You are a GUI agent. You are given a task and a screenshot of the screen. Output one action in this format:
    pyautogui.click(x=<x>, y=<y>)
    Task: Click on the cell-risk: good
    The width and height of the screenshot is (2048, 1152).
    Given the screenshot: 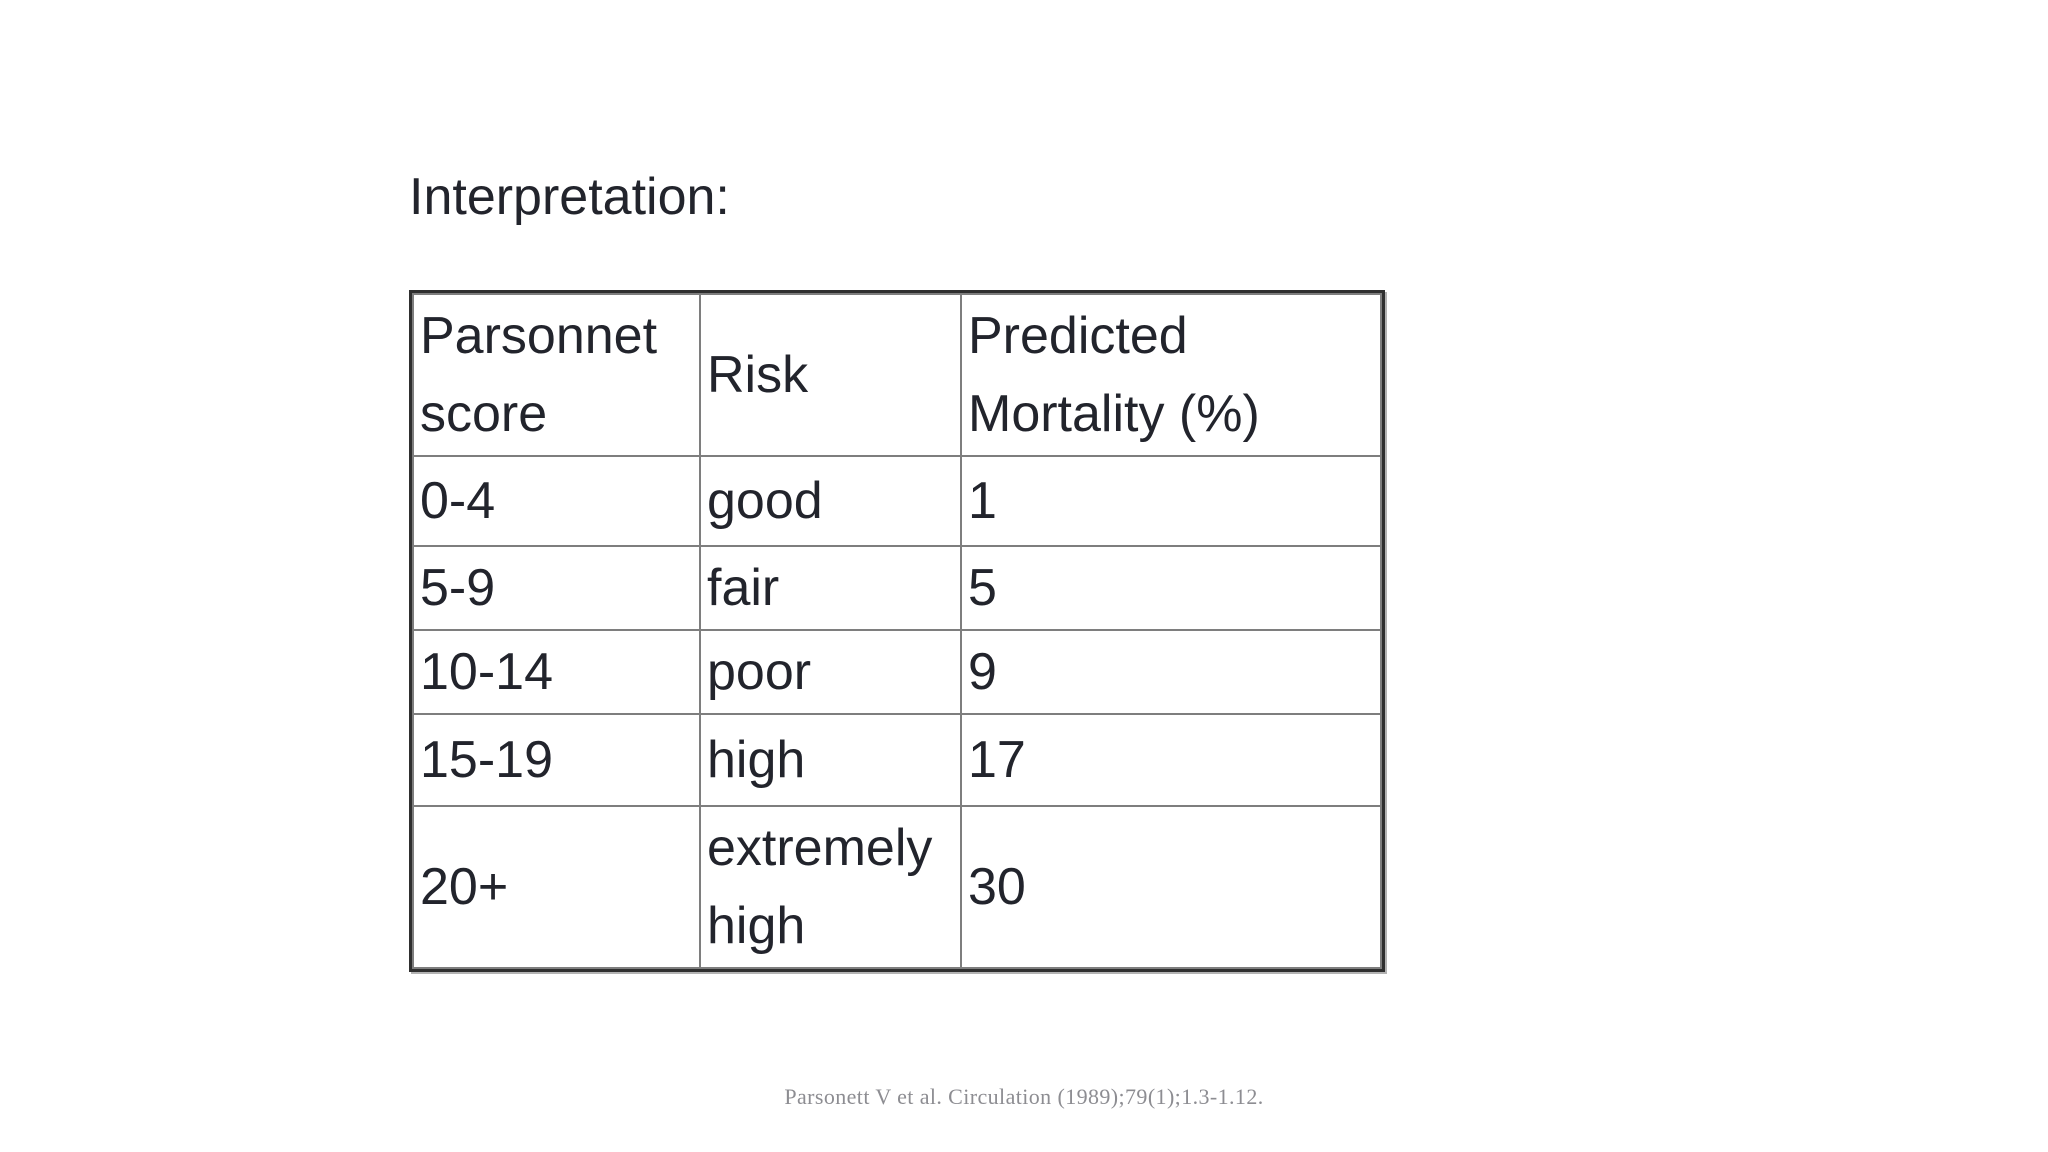 What is the action you would take?
    pyautogui.click(x=831, y=502)
    